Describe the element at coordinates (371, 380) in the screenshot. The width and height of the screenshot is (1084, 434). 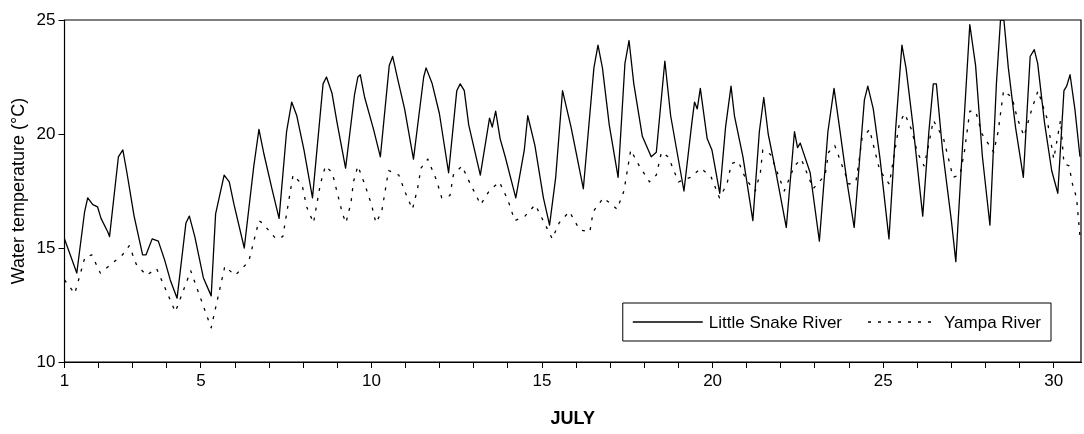
I see `x-tick-label: 10` at that location.